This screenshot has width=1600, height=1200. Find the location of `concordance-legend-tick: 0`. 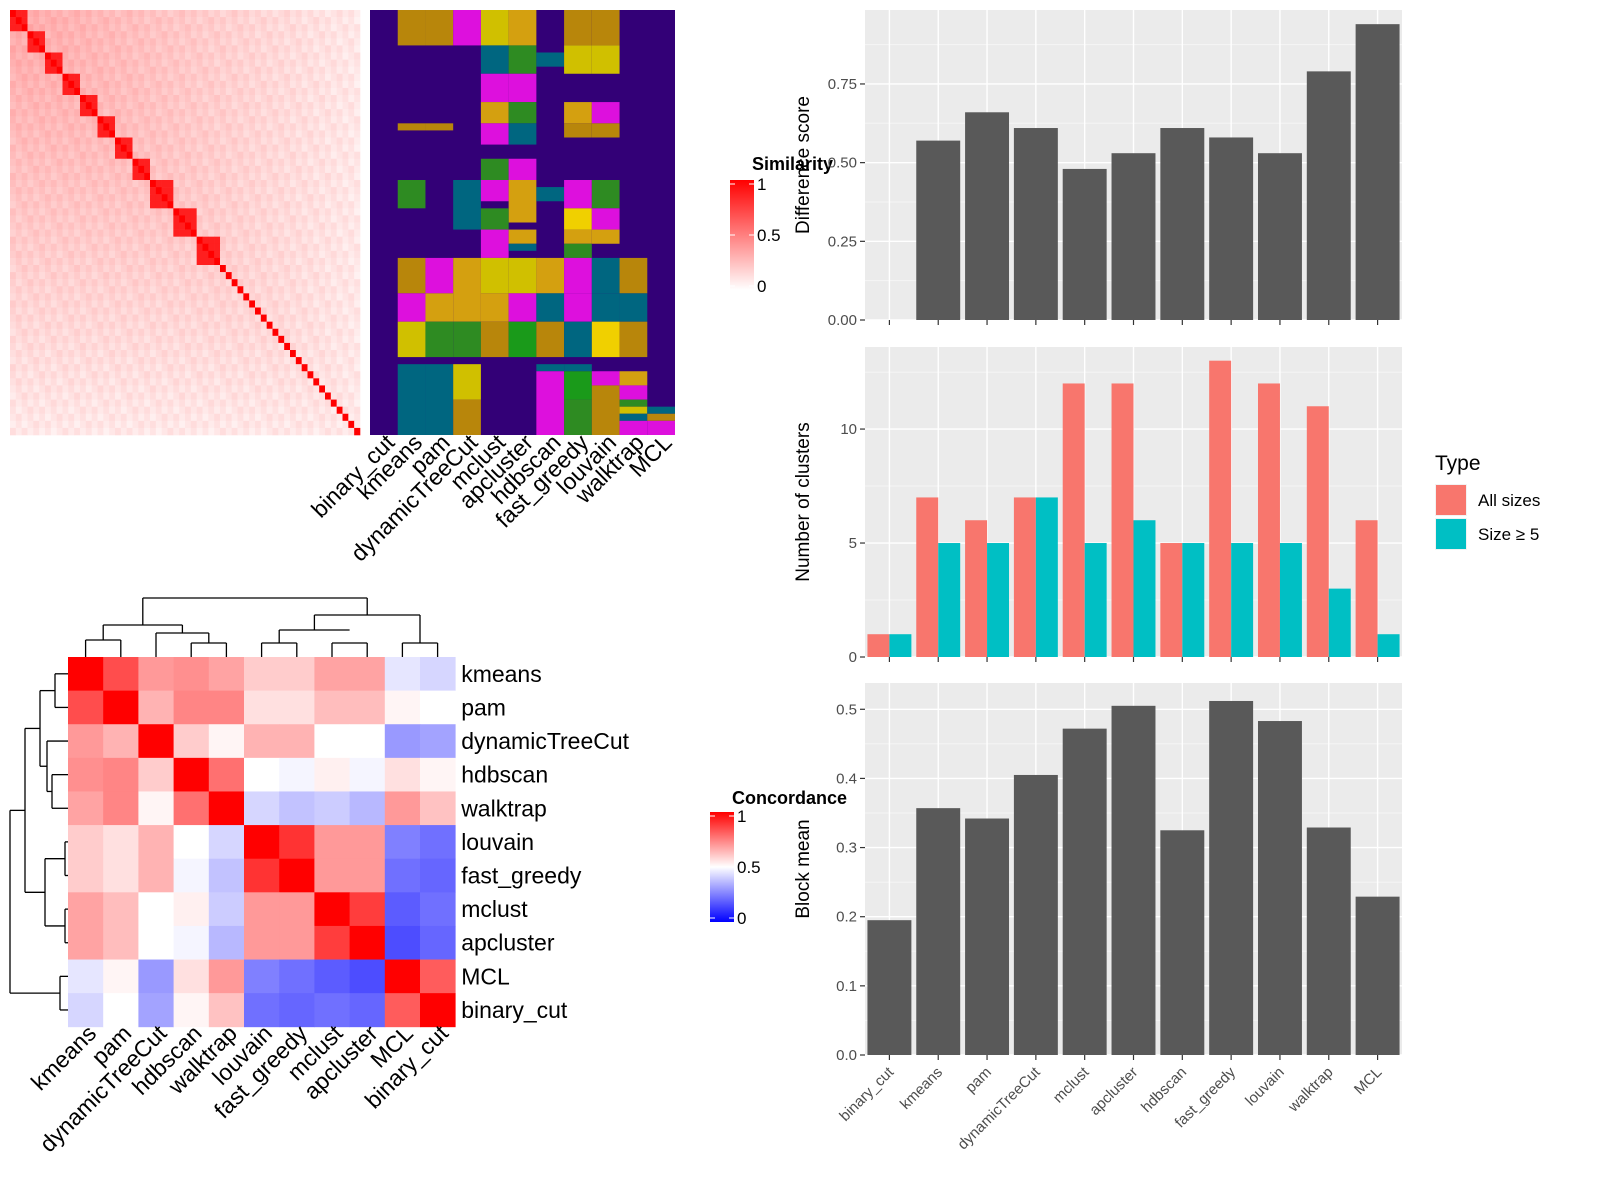

concordance-legend-tick: 0 is located at coordinates (741, 918).